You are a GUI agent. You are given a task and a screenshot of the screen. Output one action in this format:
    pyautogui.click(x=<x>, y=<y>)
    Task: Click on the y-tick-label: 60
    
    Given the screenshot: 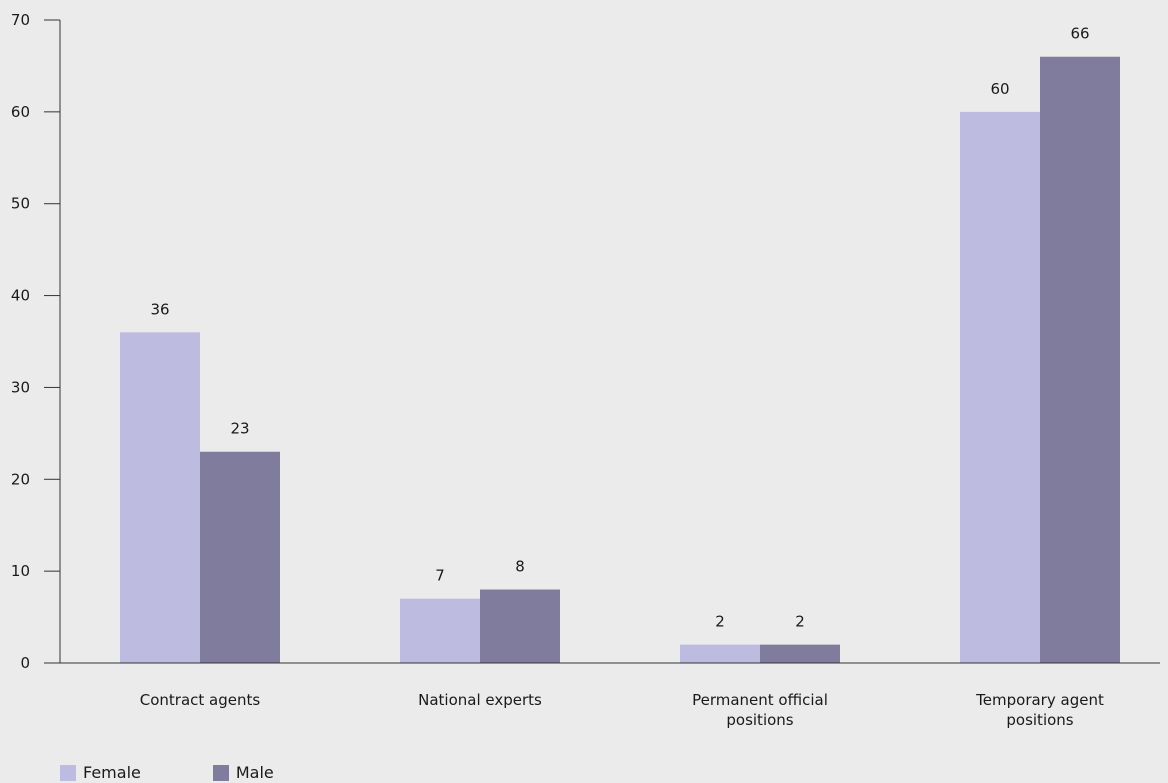 What is the action you would take?
    pyautogui.click(x=20, y=112)
    